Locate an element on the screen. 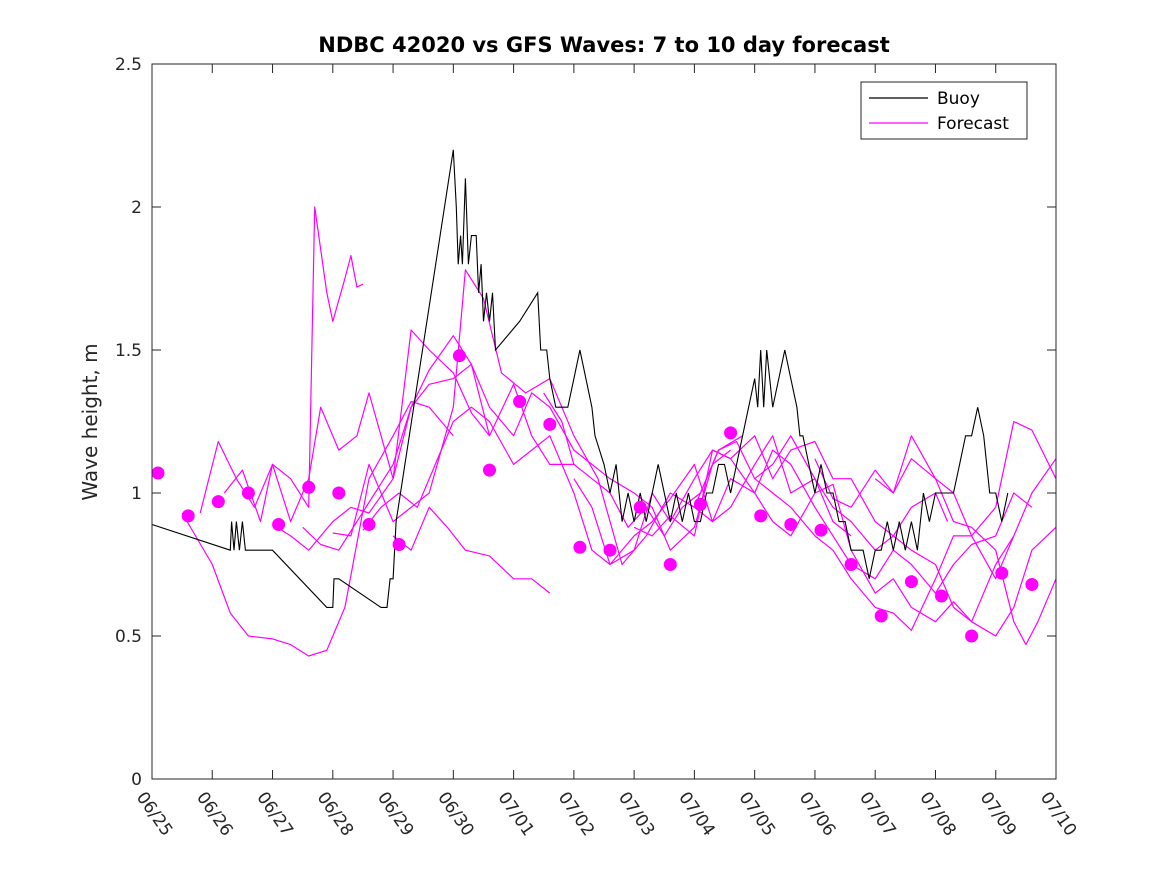 This screenshot has height=875, width=1167. legend-label-0: Buoy is located at coordinates (958, 99).